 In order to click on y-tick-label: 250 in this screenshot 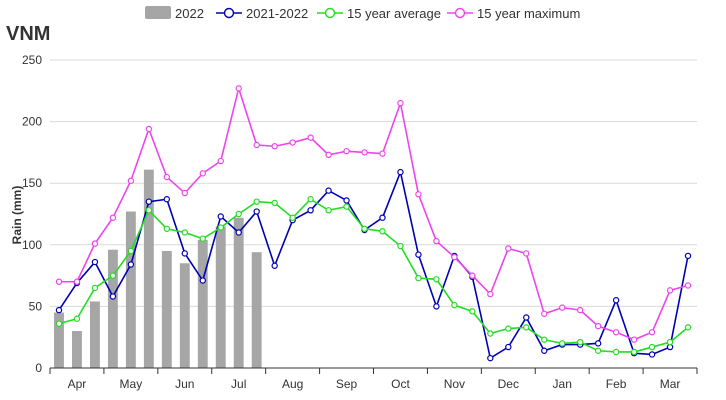, I will do `click(32, 60)`.